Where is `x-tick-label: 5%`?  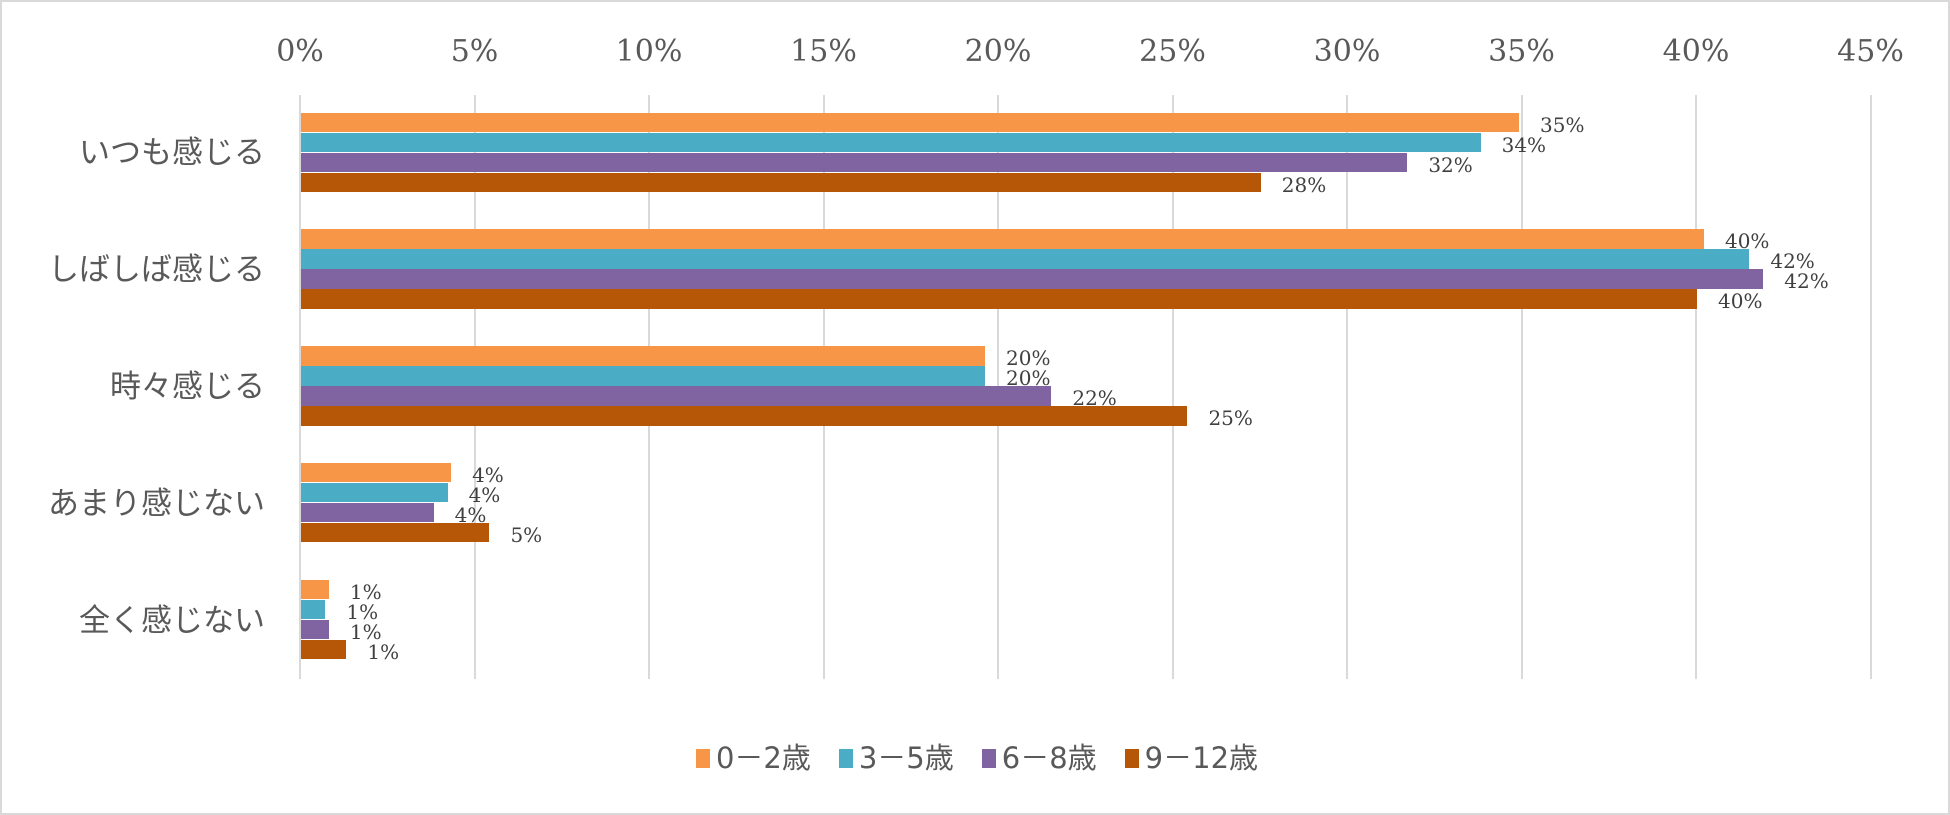
x-tick-label: 5% is located at coordinates (474, 51).